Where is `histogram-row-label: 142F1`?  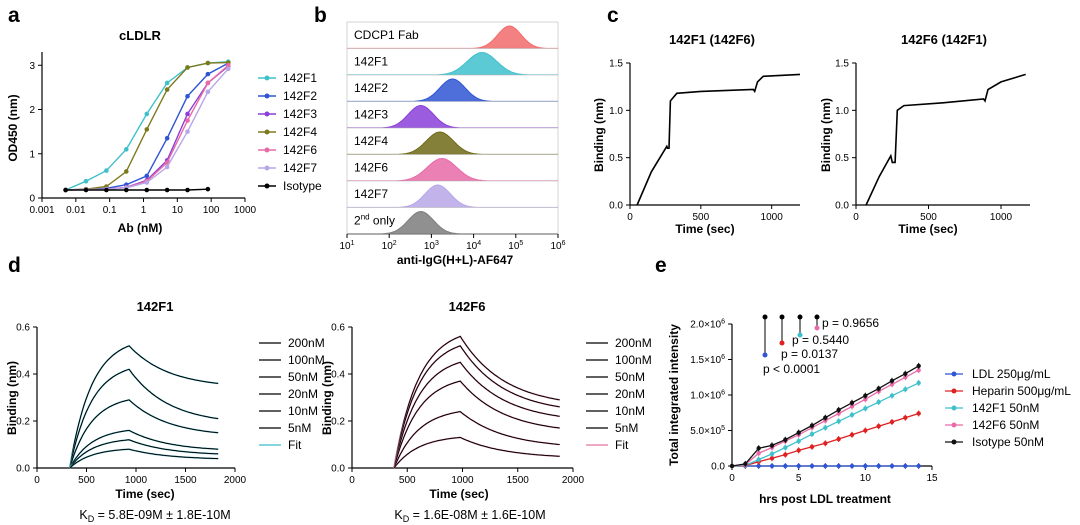 histogram-row-label: 142F1 is located at coordinates (371, 62).